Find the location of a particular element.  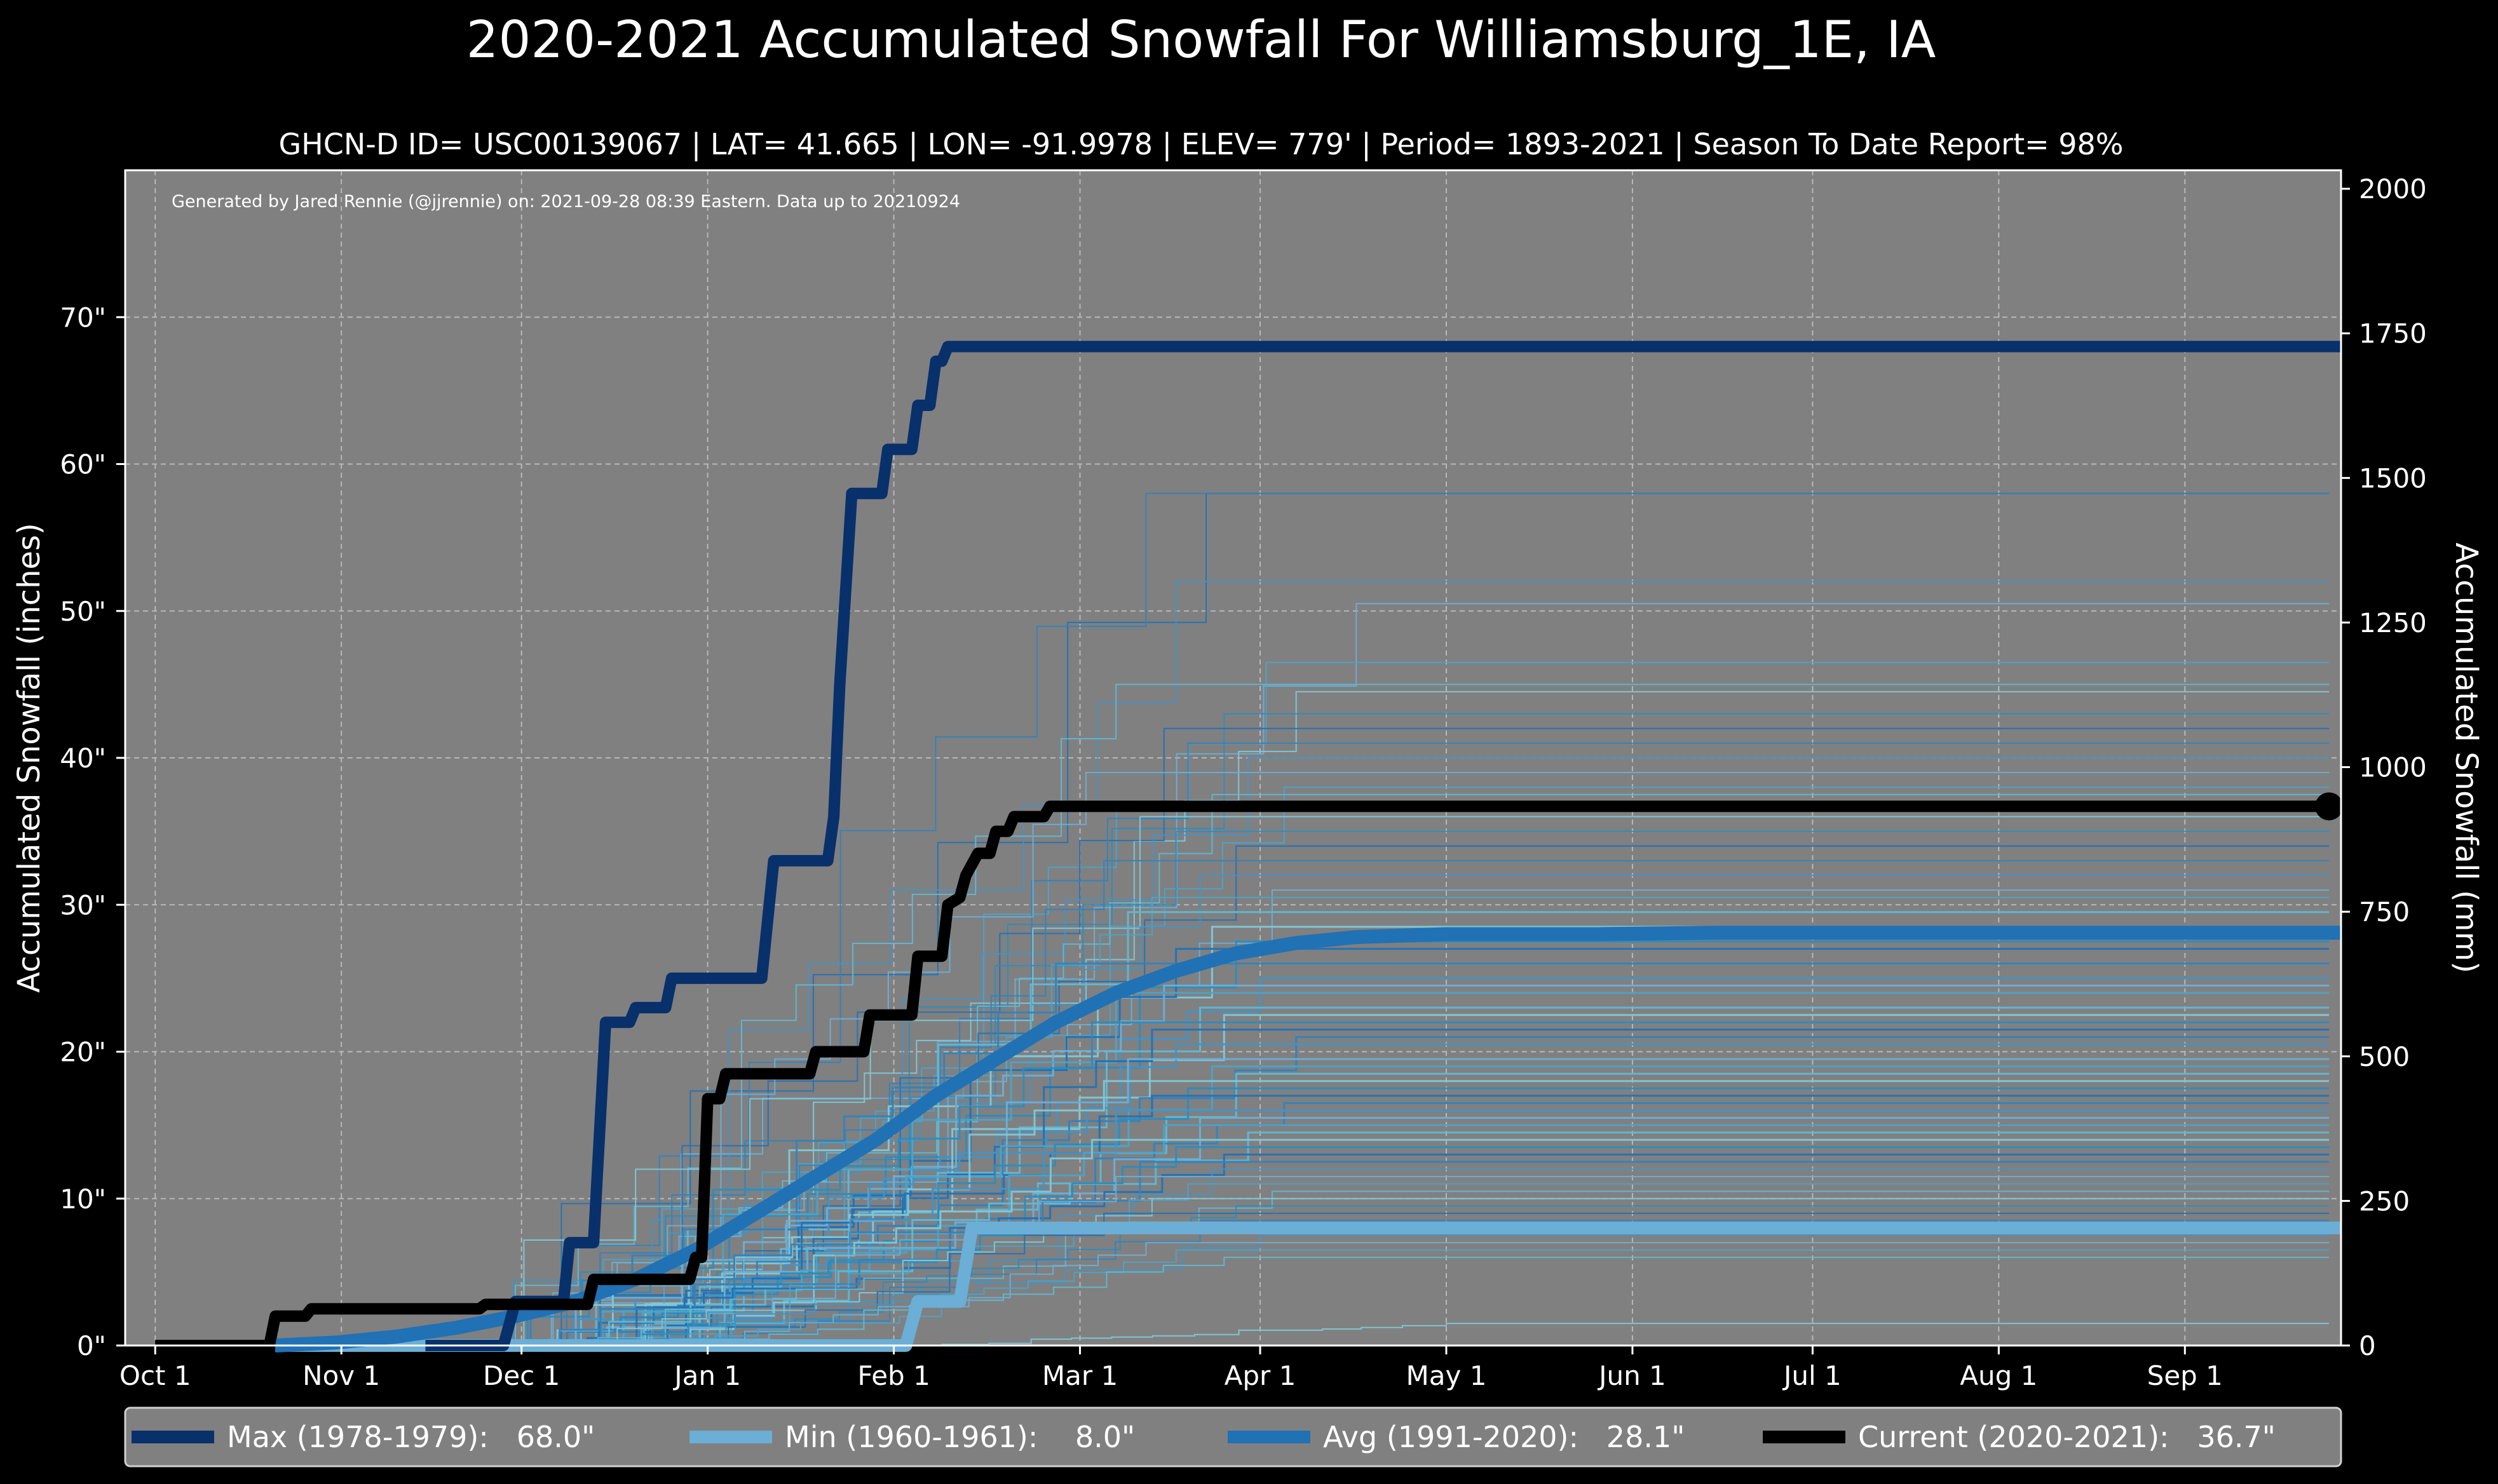

y-tick-label: 40" is located at coordinates (83, 759).